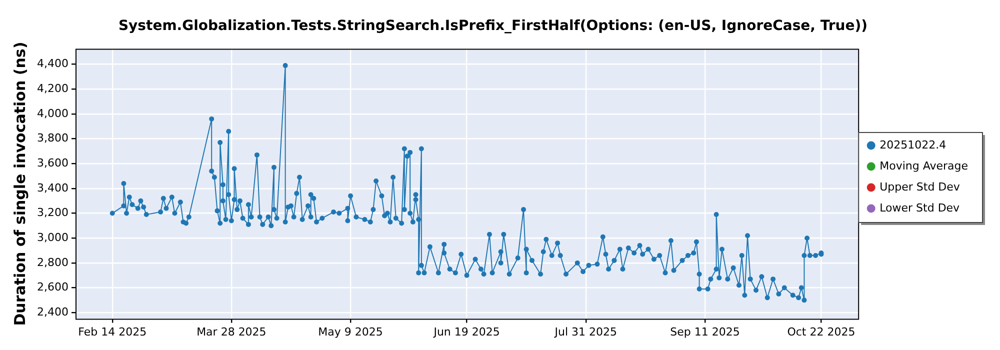  Describe the element at coordinates (466, 331) in the screenshot. I see `x-tick-label: Jun 19 2025` at that location.